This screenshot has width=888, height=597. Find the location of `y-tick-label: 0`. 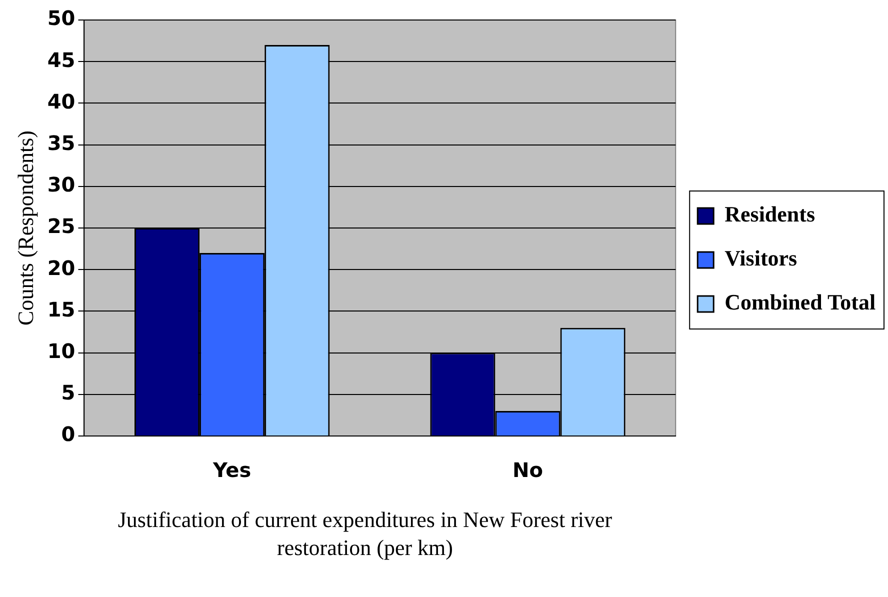

y-tick-label: 0 is located at coordinates (68, 434).